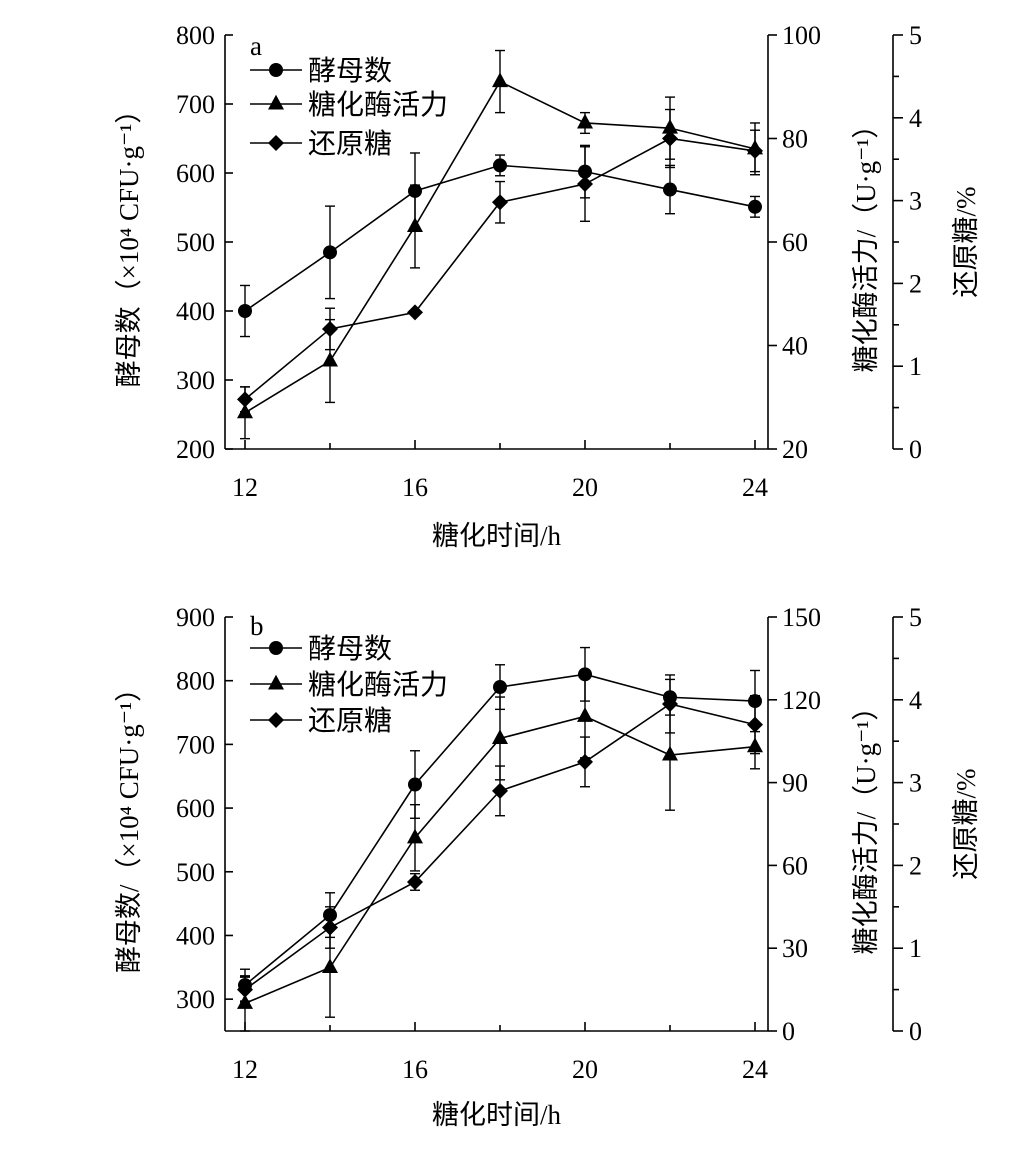 This screenshot has width=1026, height=1154. What do you see at coordinates (256, 46) in the screenshot?
I see `panel-label: a` at bounding box center [256, 46].